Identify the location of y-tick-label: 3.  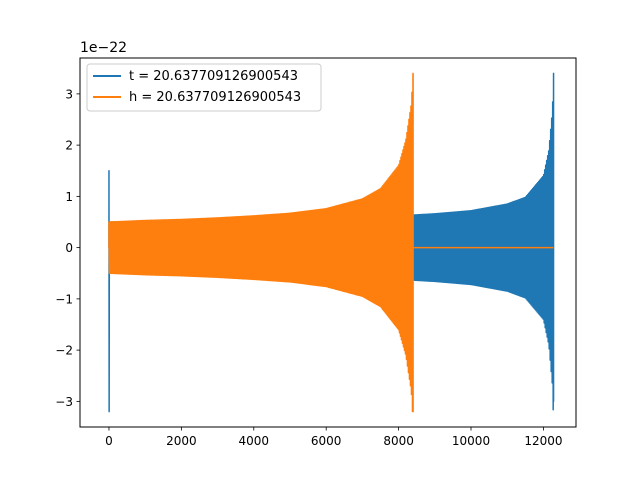
(69, 94).